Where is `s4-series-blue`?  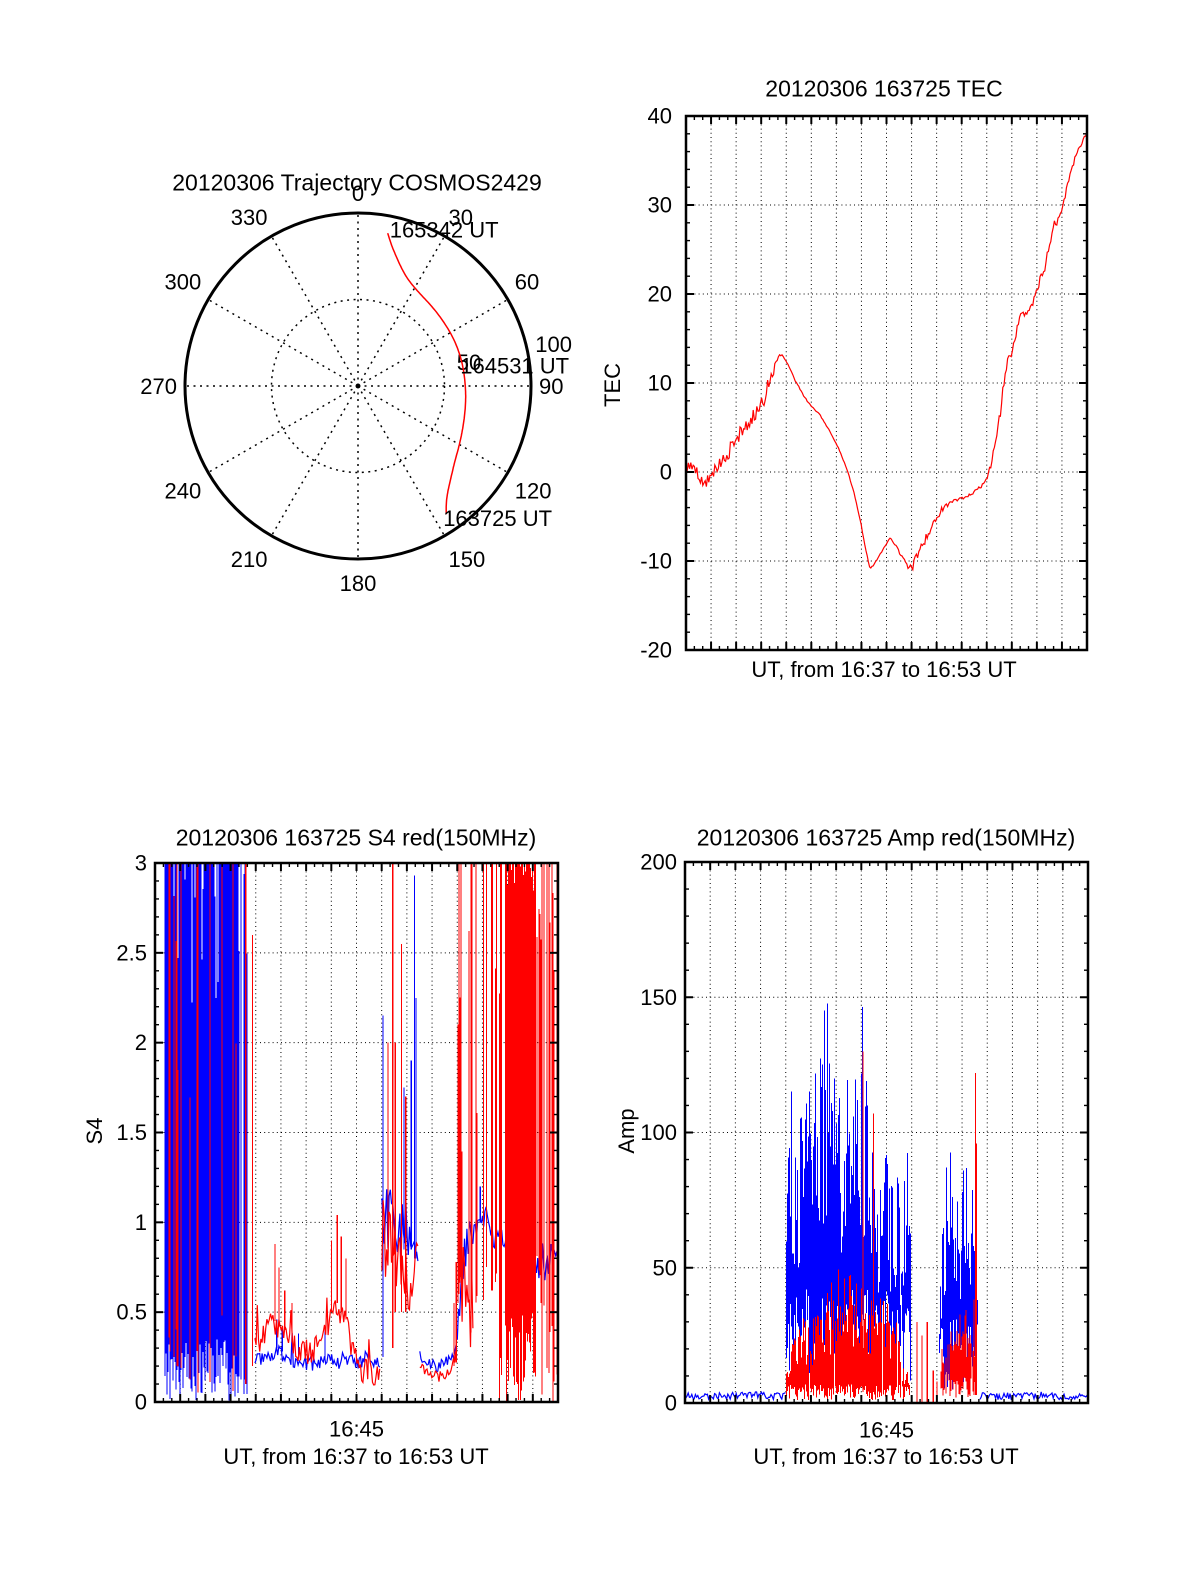
s4-series-blue is located at coordinates (361, 1132).